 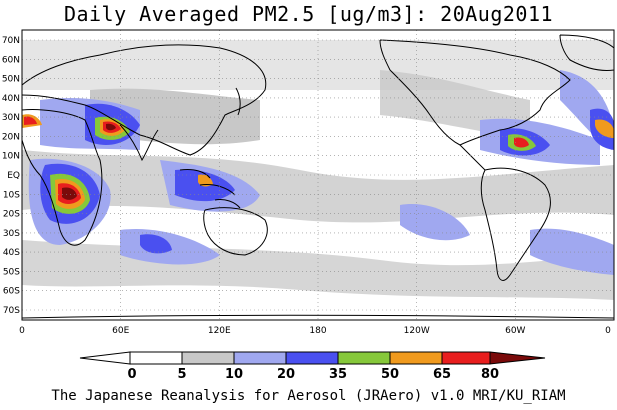 What do you see at coordinates (11, 41) in the screenshot?
I see `lat-label: 70N` at bounding box center [11, 41].